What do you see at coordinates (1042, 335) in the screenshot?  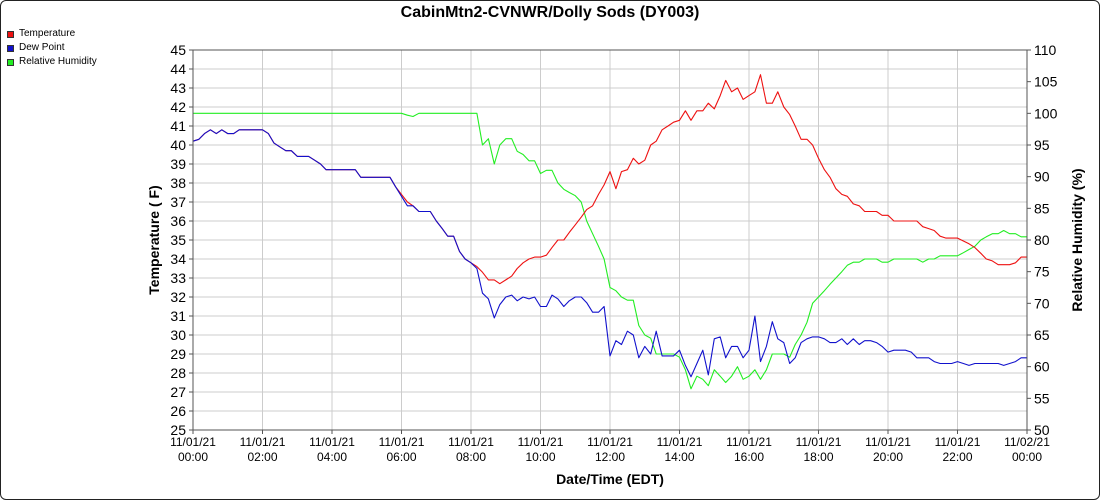 I see `y2-tick-label: 65` at bounding box center [1042, 335].